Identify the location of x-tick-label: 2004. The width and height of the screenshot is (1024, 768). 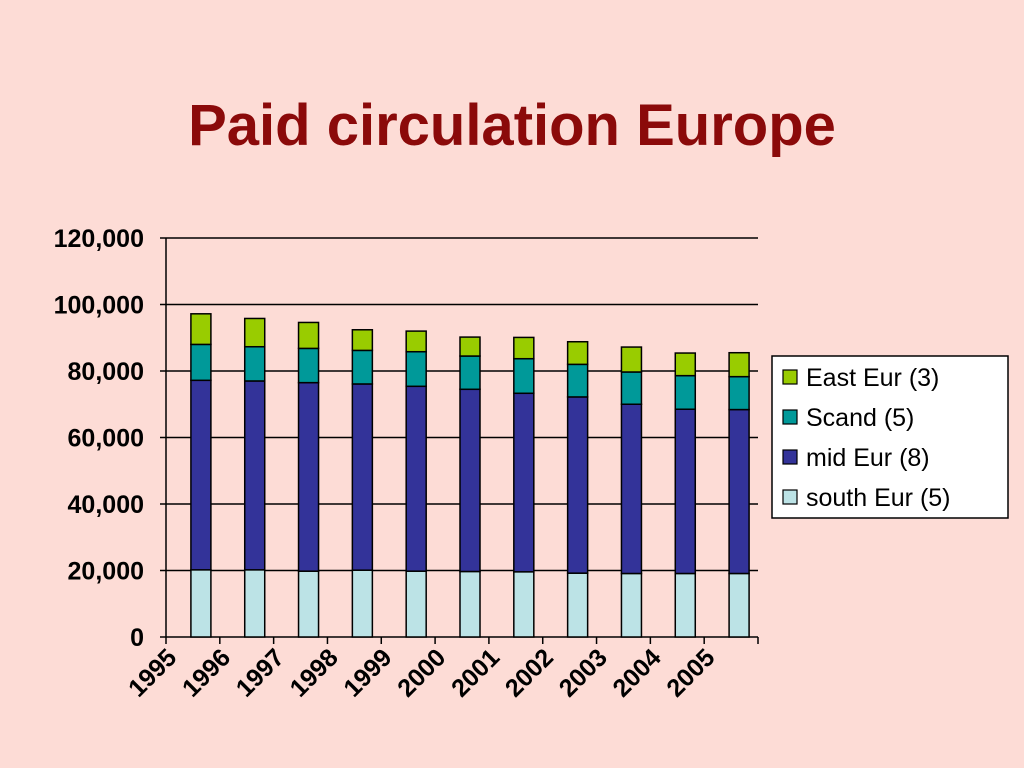
(636, 672).